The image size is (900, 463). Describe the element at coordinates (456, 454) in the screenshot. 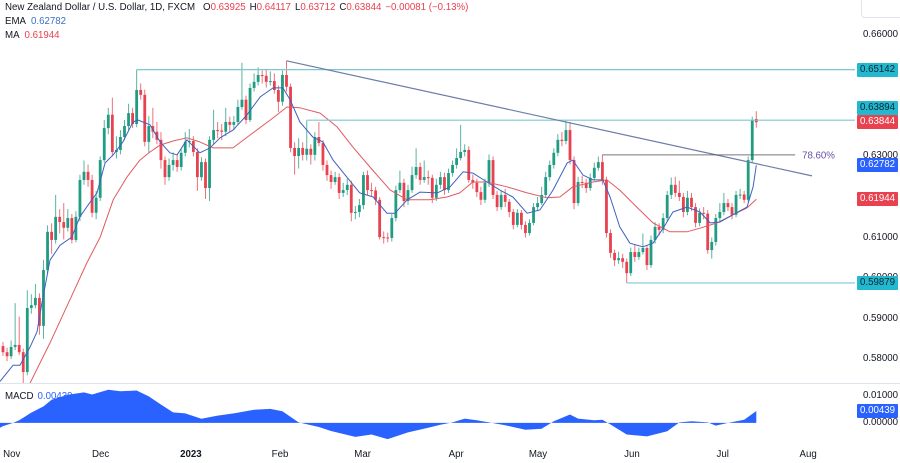

I see `time-tick-label: Apr` at that location.